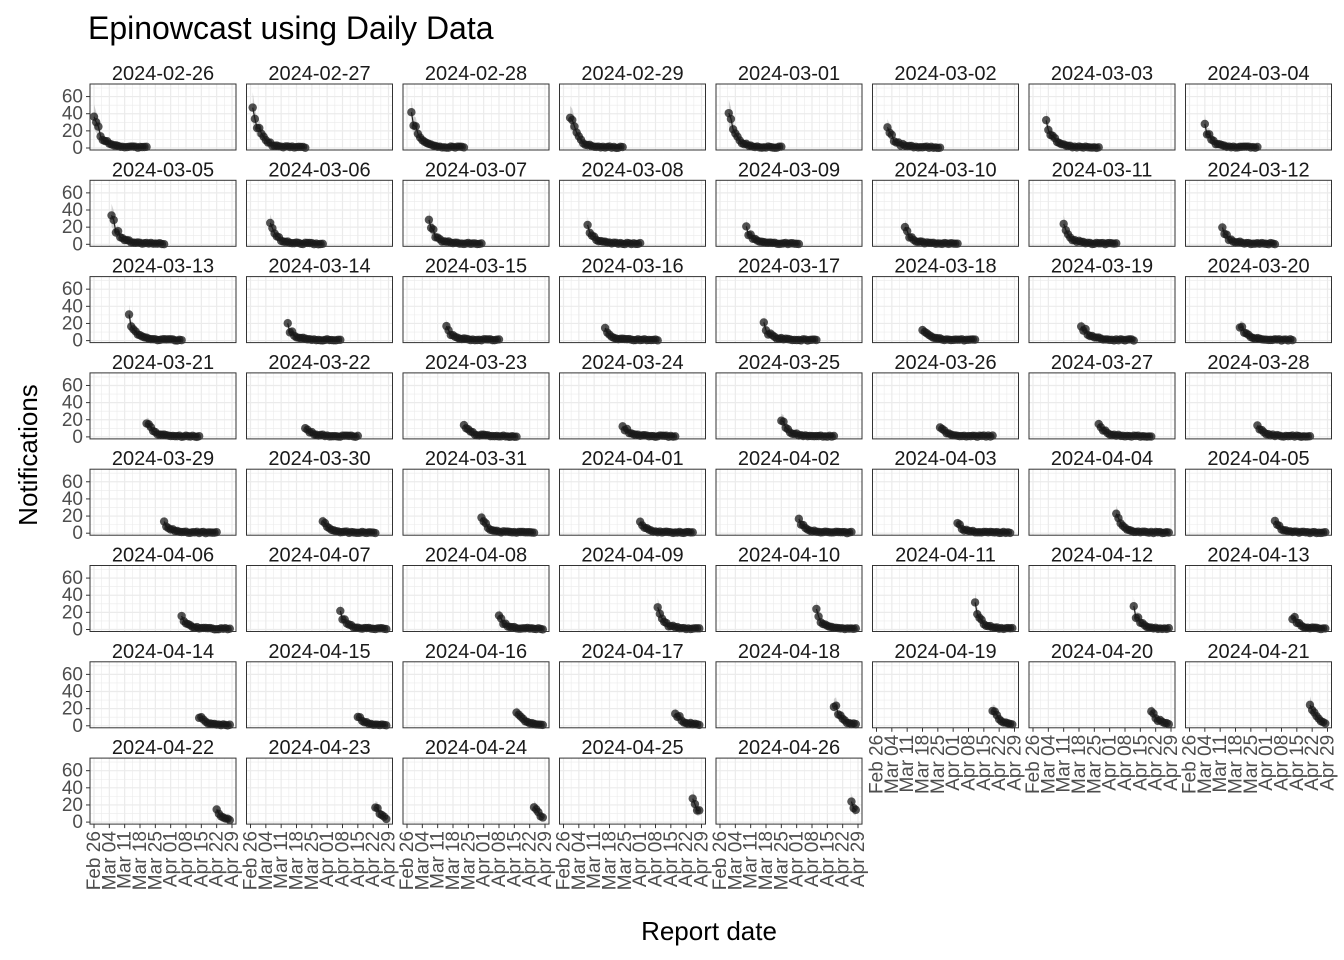 Image resolution: width=1344 pixels, height=960 pixels. Describe the element at coordinates (1258, 459) in the screenshot. I see `facet-strip-label: 2024-04-05` at that location.